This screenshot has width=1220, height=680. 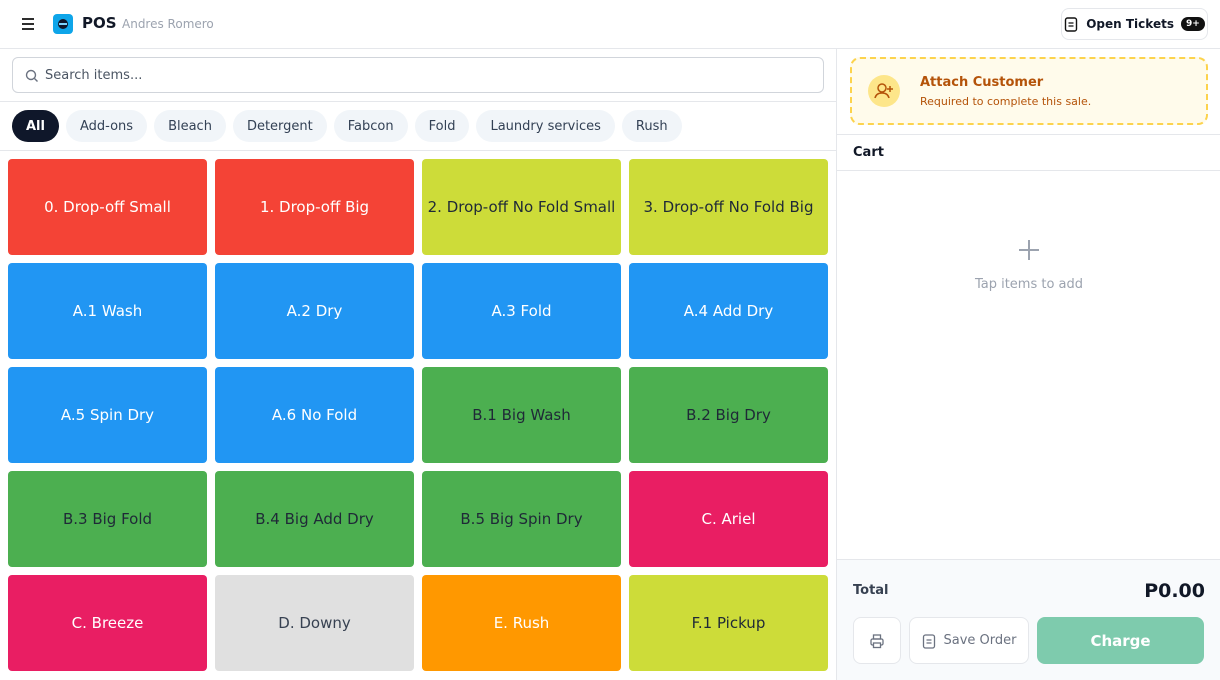 What do you see at coordinates (980, 640) in the screenshot?
I see `save-order-label: Save Order` at bounding box center [980, 640].